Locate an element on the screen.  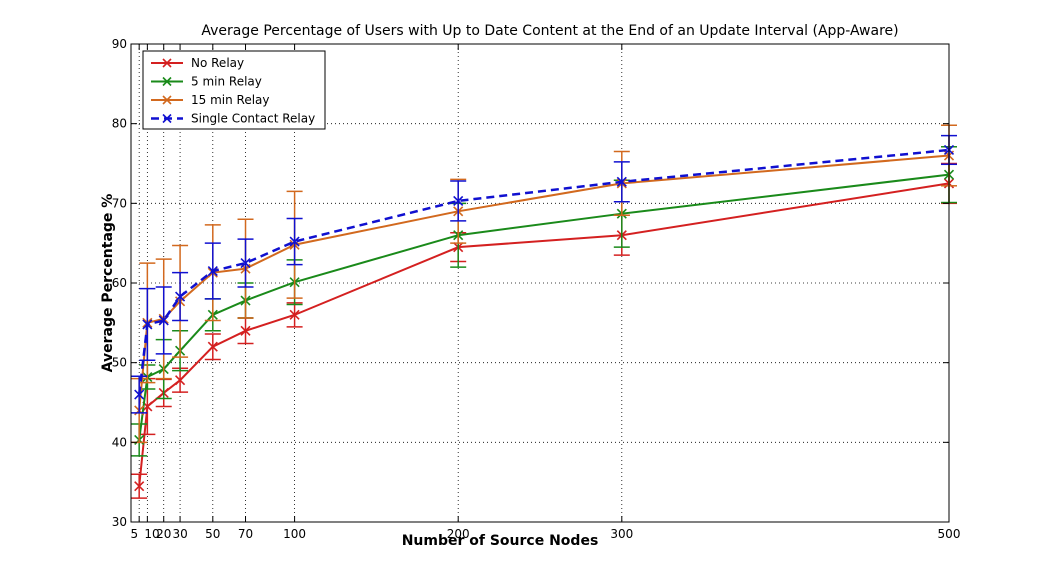
x-tick-label: 50 is located at coordinates (212, 534).